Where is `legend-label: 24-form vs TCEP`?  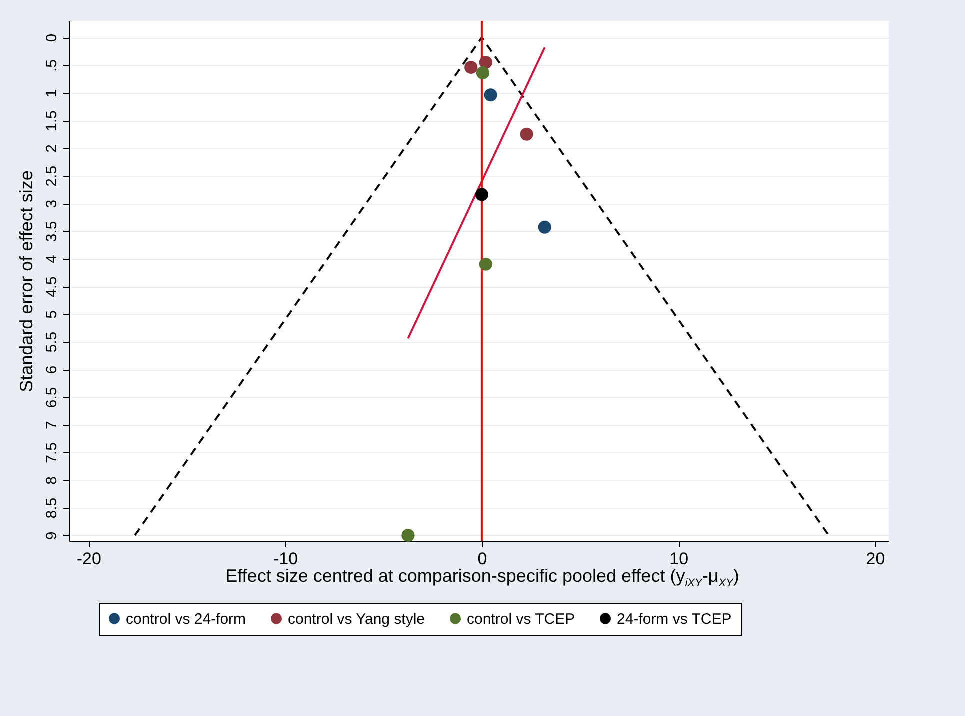 legend-label: 24-form vs TCEP is located at coordinates (674, 619).